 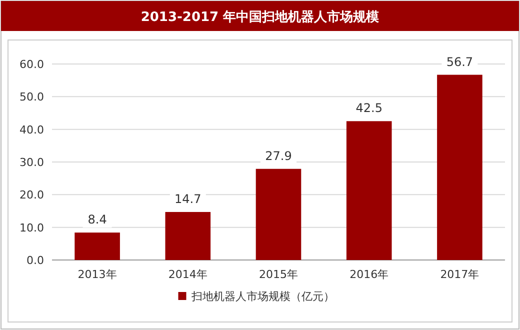 What do you see at coordinates (460, 274) in the screenshot?
I see `x-tick-label: 2017年` at bounding box center [460, 274].